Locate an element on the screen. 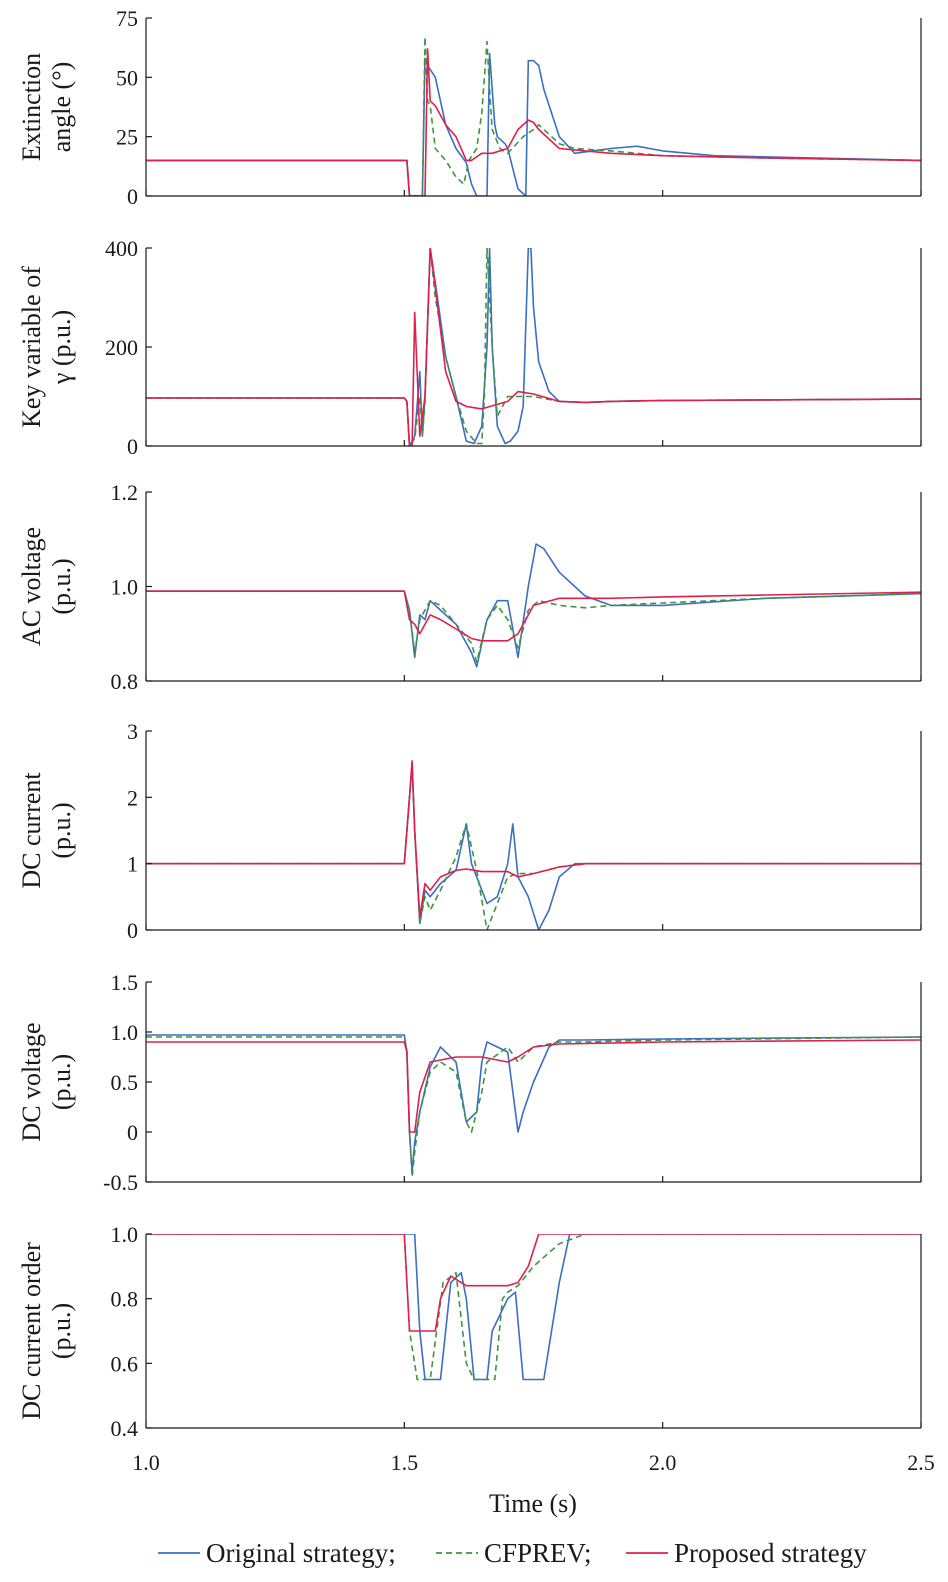 This screenshot has width=948, height=1582. y-axis-label-line: angle (°) is located at coordinates (61, 107).